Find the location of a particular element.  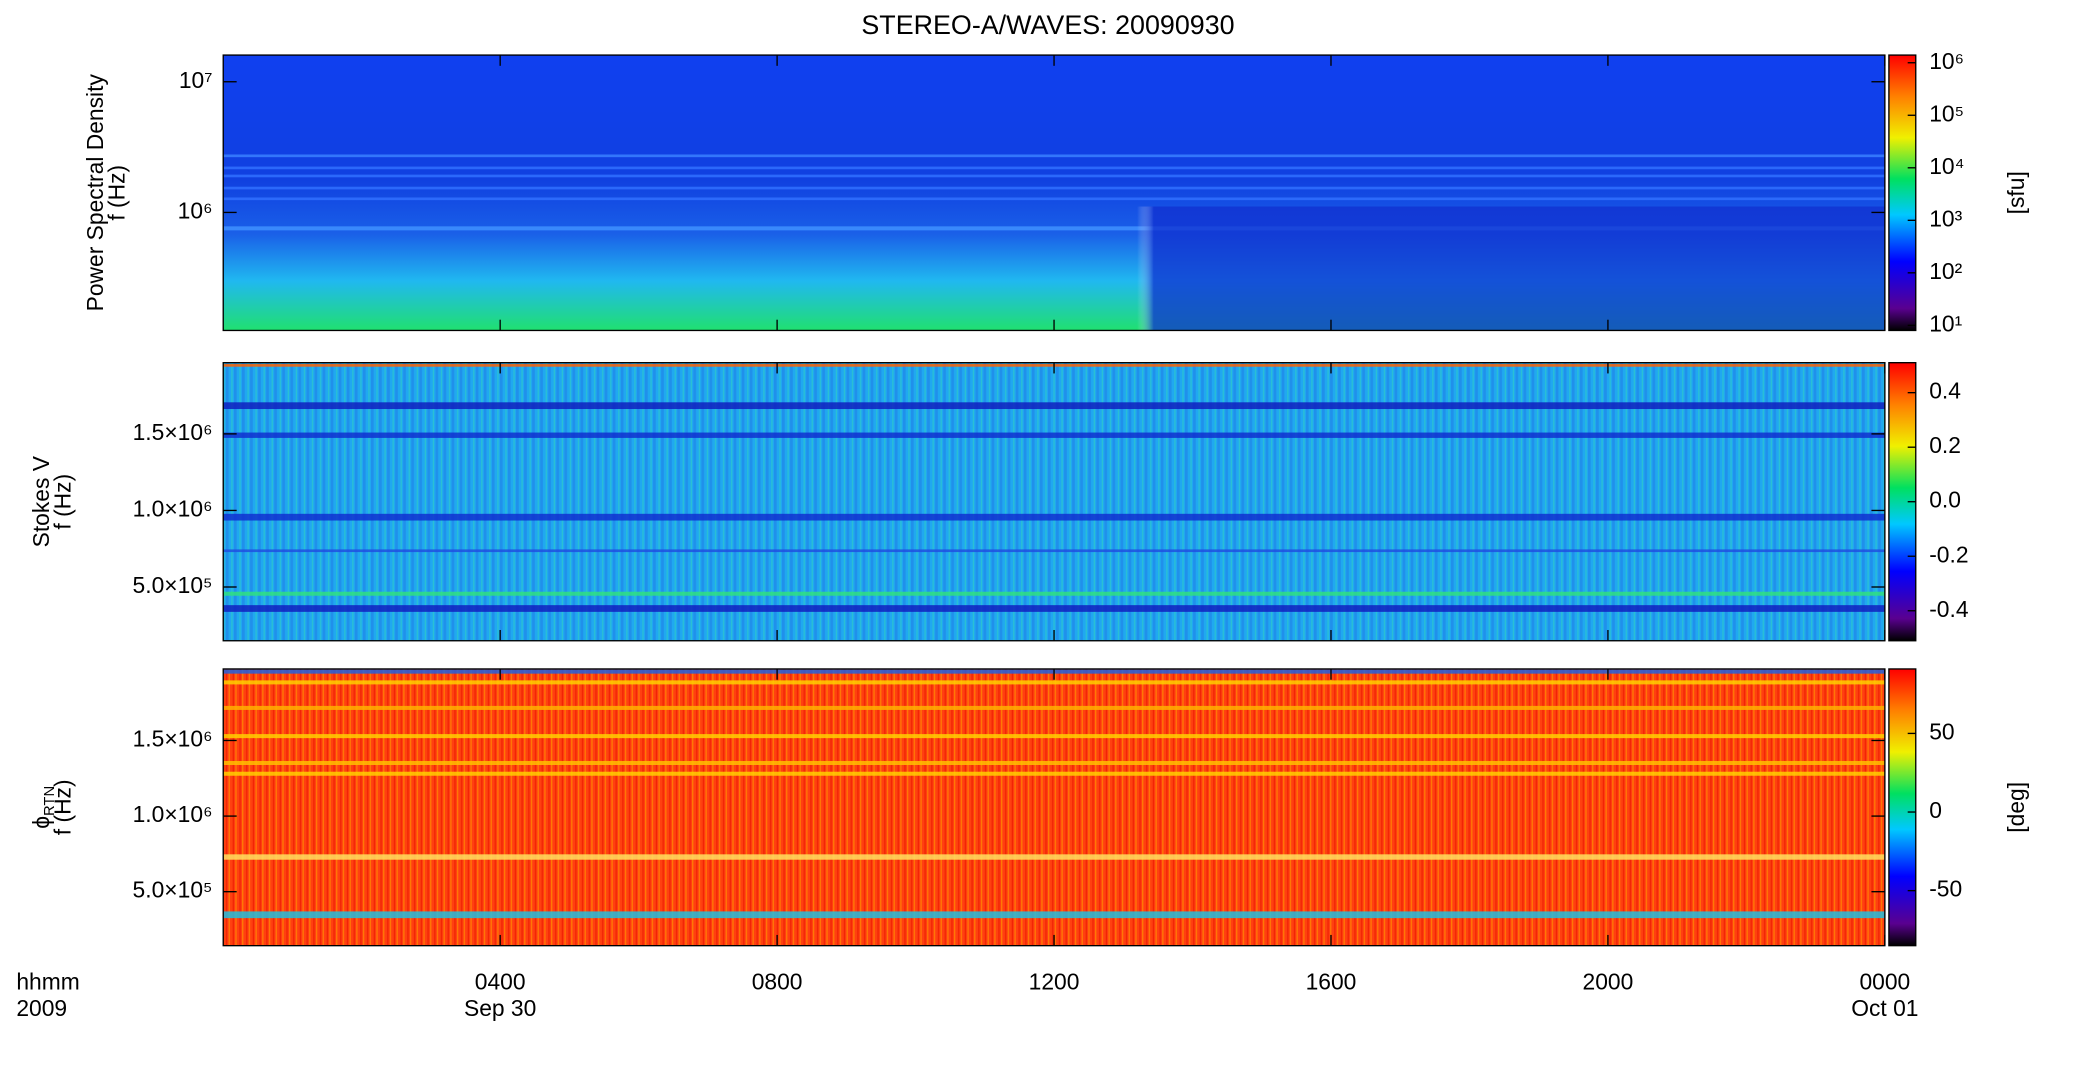

y-axis-label: ϕRTN is located at coordinates (43, 807).